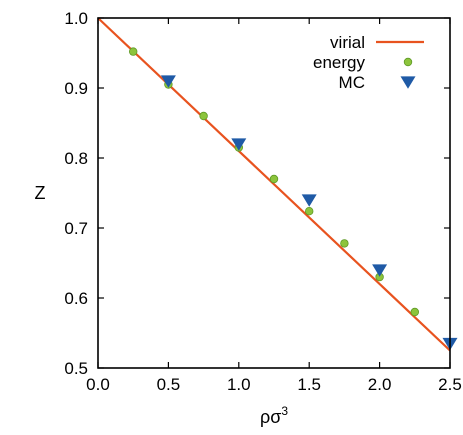 The height and width of the screenshot is (435, 463). I want to click on y-tick-label: 1.0, so click(76, 18).